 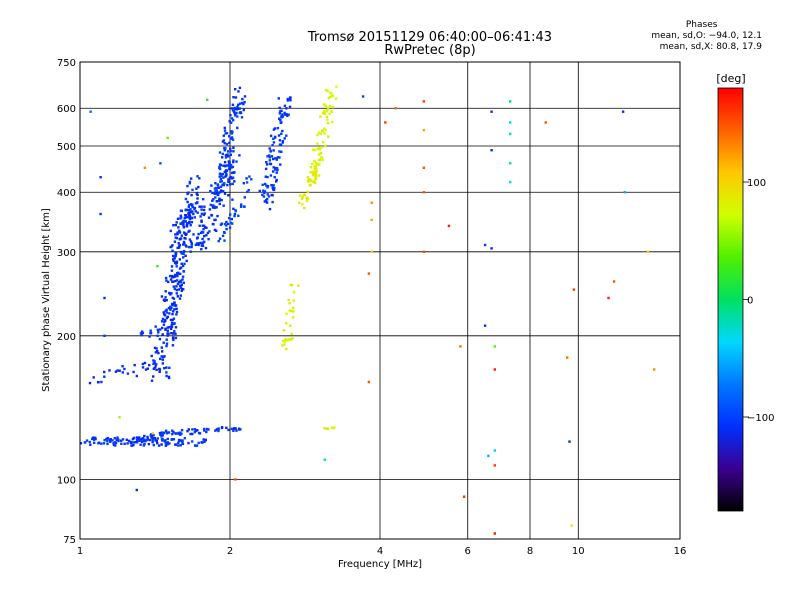 I want to click on colorbar-tick-label: 100, so click(x=756, y=183).